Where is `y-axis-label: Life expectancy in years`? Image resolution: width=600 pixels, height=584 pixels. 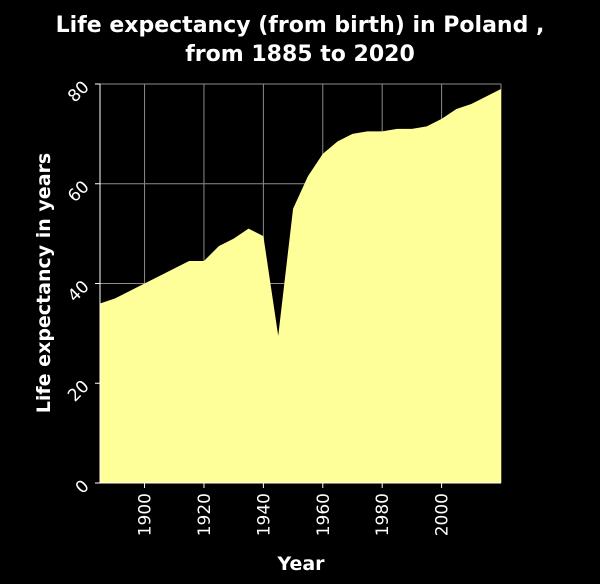 y-axis-label: Life expectancy in years is located at coordinates (44, 283).